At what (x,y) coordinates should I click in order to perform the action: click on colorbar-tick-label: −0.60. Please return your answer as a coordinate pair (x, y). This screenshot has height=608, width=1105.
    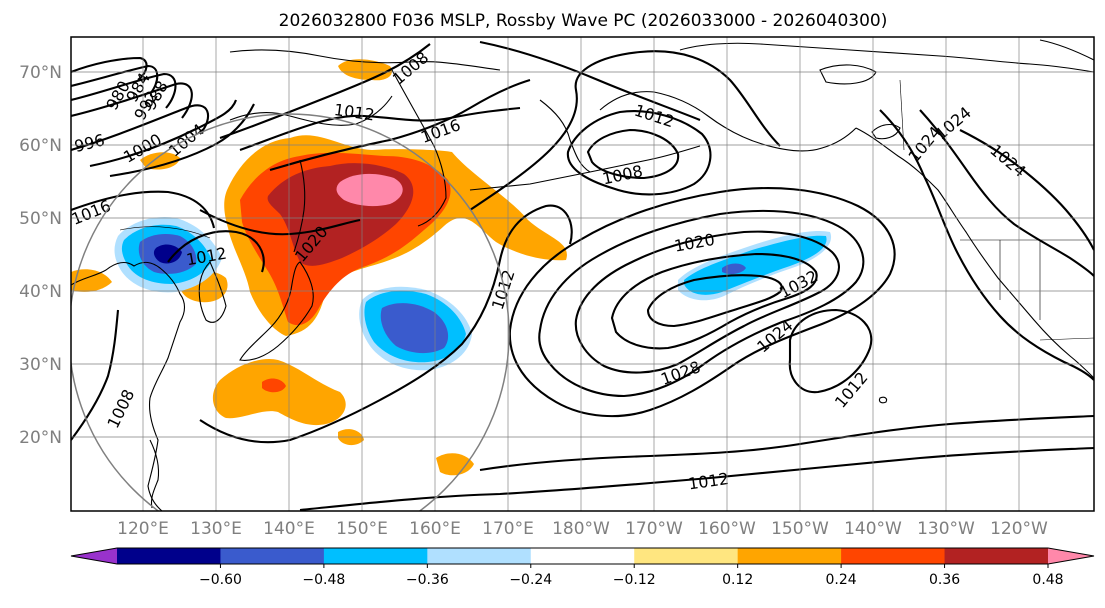
    Looking at the image, I should click on (220, 580).